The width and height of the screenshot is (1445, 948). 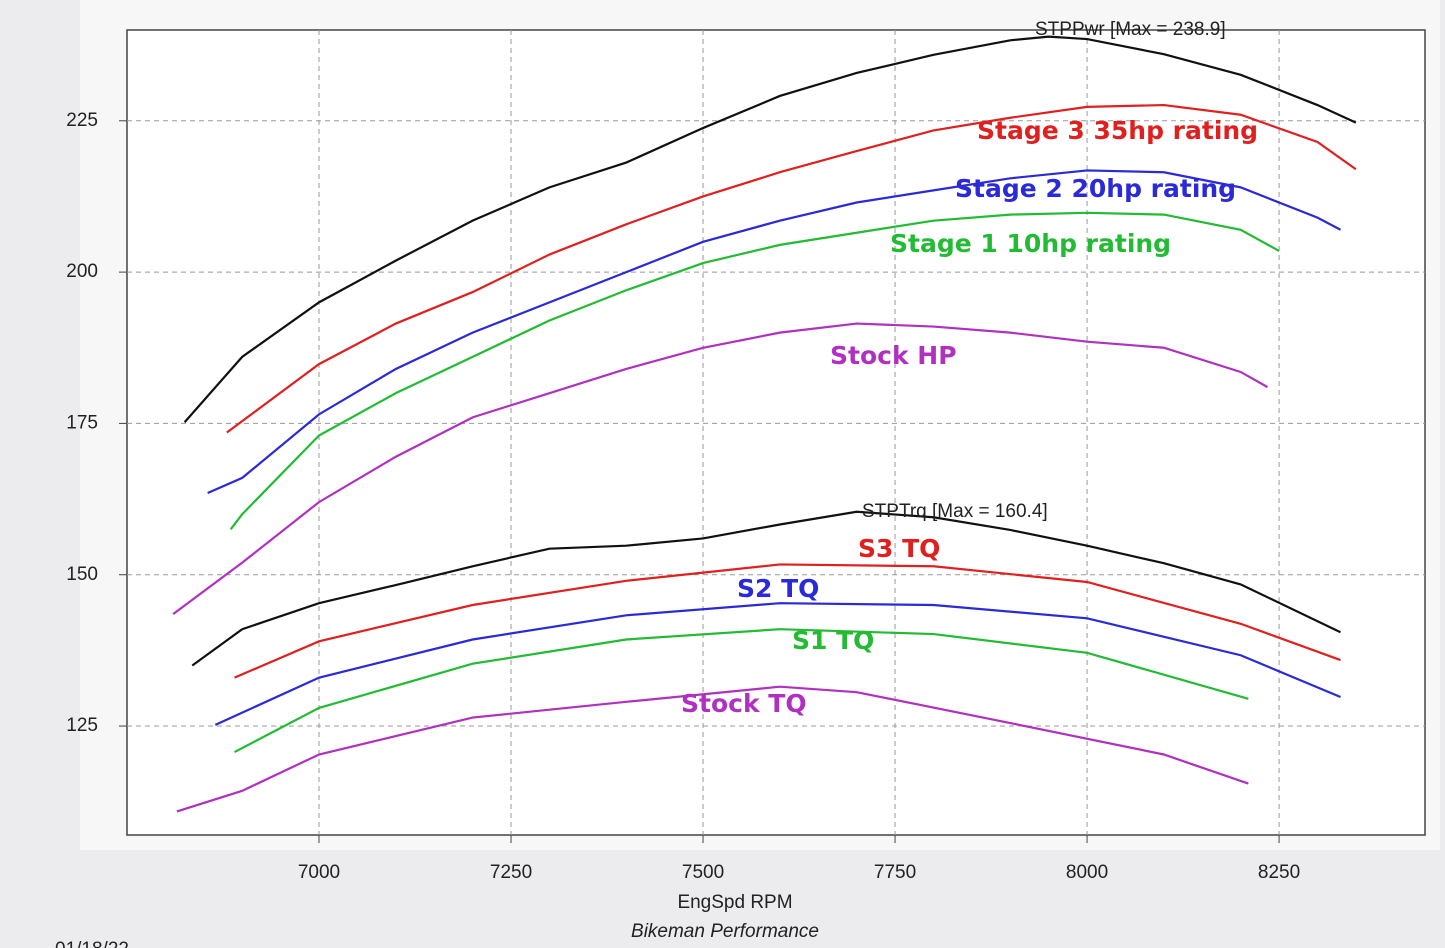 What do you see at coordinates (893, 355) in the screenshot?
I see `series-label: Stock HP` at bounding box center [893, 355].